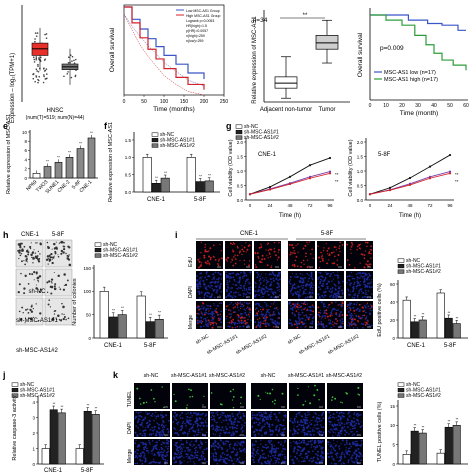 Image resolution: width=474 pixels, height=474 pixels. What do you see at coordinates (227, 376) in the screenshot?
I see `condition-label: sh-MSC-AS1#2` at bounding box center [227, 376].